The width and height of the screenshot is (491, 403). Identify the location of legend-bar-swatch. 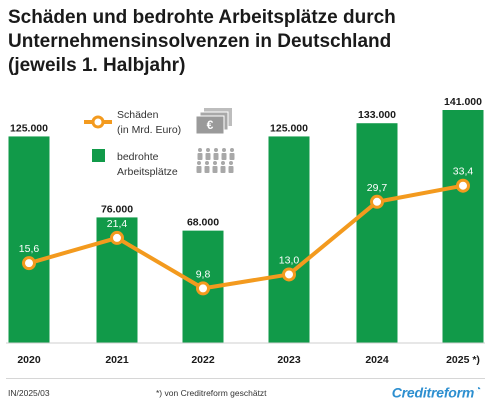
(98, 155).